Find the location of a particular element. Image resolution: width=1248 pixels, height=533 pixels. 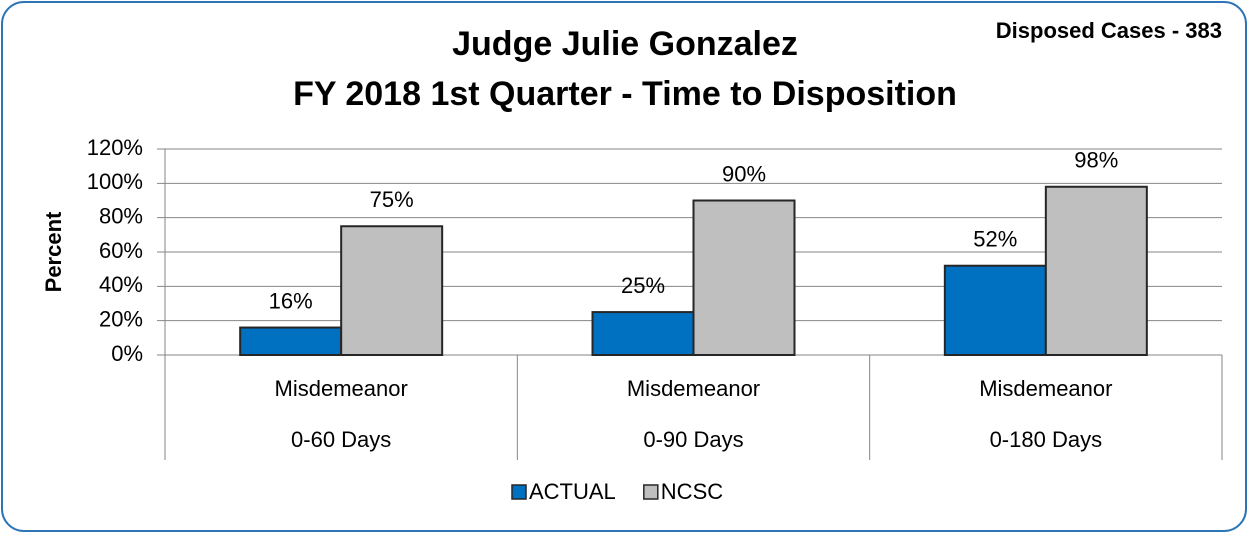

data-label: 90% is located at coordinates (744, 173).